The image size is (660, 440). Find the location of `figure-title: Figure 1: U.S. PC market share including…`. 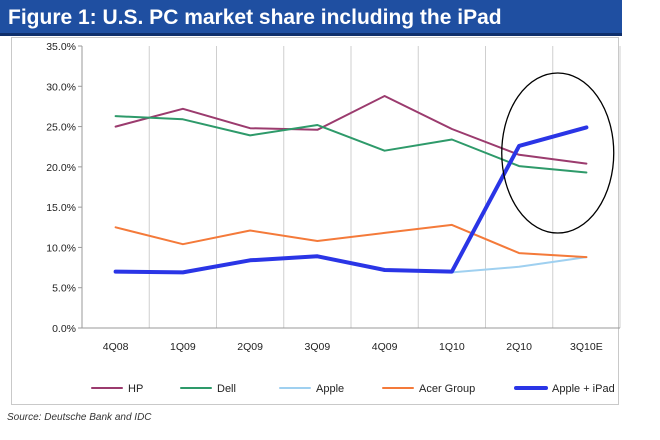

figure-title: Figure 1: U.S. PC market share including… is located at coordinates (311, 18).